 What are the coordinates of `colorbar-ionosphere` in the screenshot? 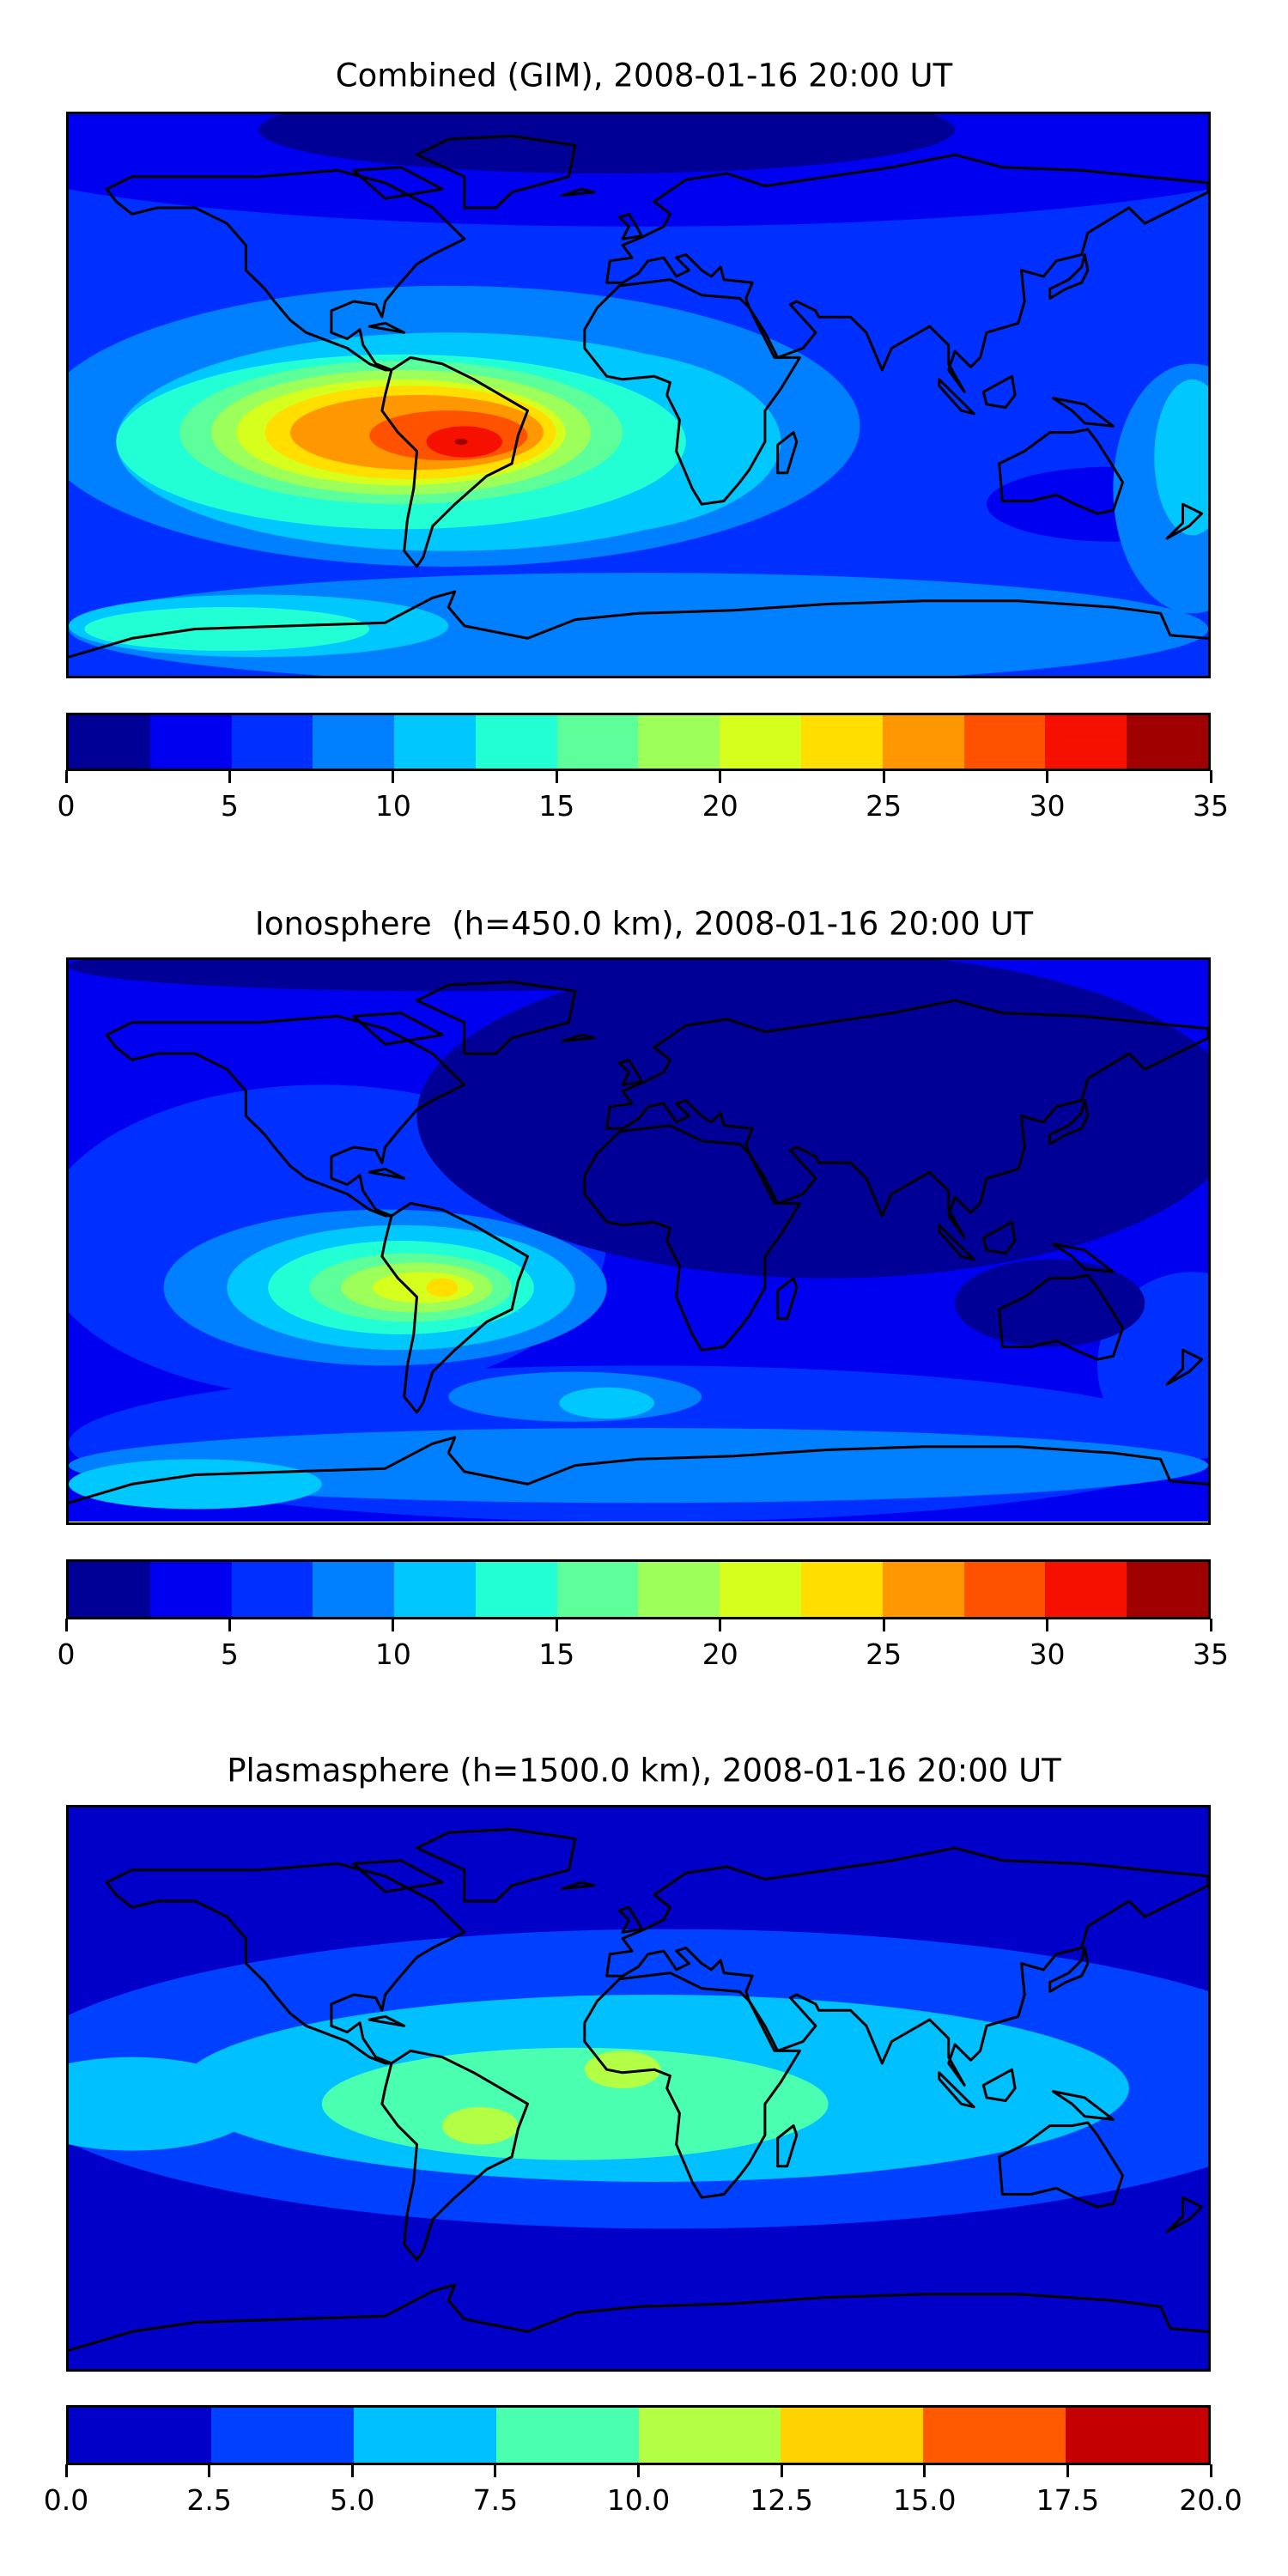 It's located at (638, 1589).